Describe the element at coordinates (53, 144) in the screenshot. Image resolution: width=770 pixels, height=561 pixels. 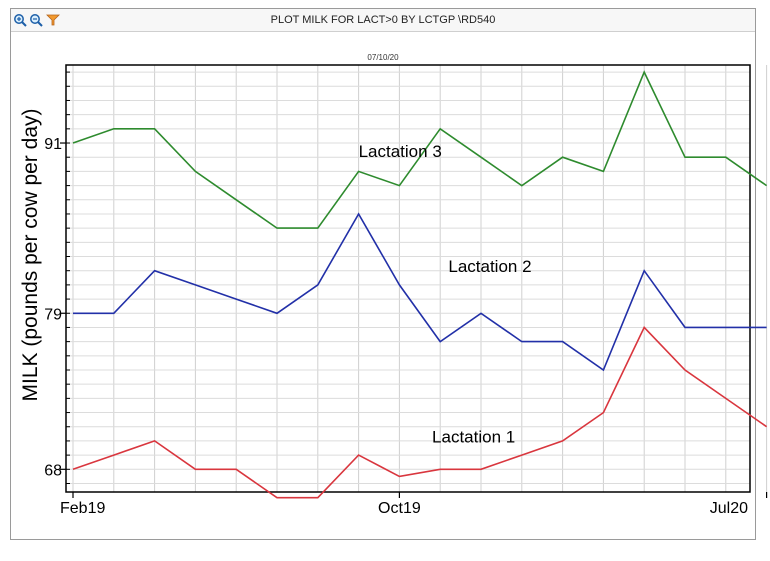
I see `y-tick-label: 91` at that location.